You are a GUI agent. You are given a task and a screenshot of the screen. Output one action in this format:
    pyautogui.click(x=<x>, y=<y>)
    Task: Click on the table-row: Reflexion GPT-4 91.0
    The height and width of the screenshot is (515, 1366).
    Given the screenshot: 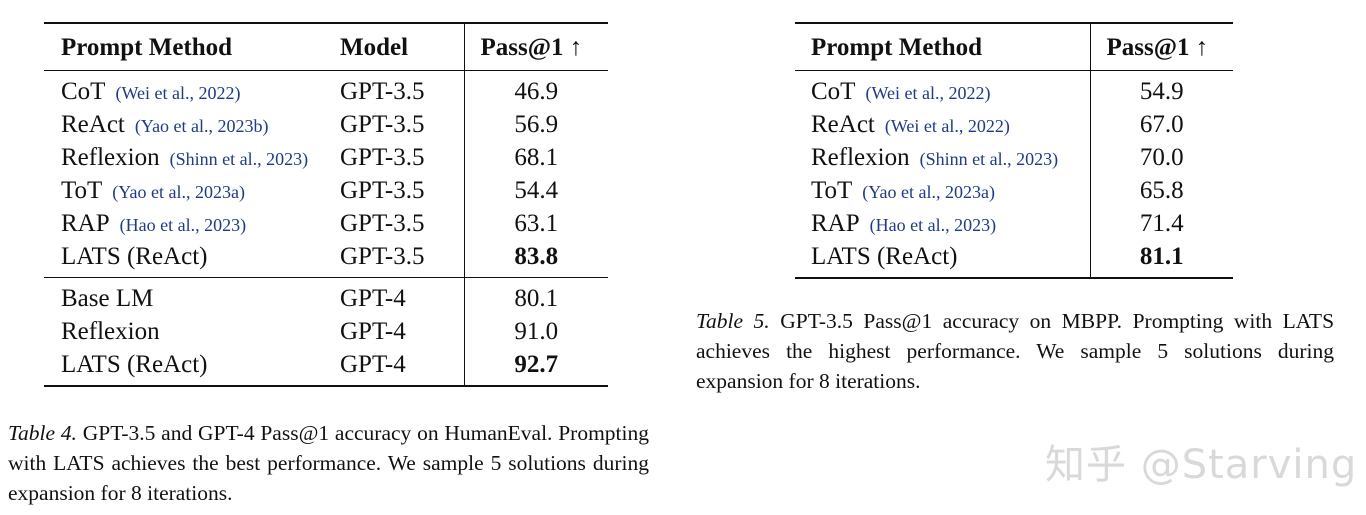 What is the action you would take?
    pyautogui.click(x=326, y=331)
    